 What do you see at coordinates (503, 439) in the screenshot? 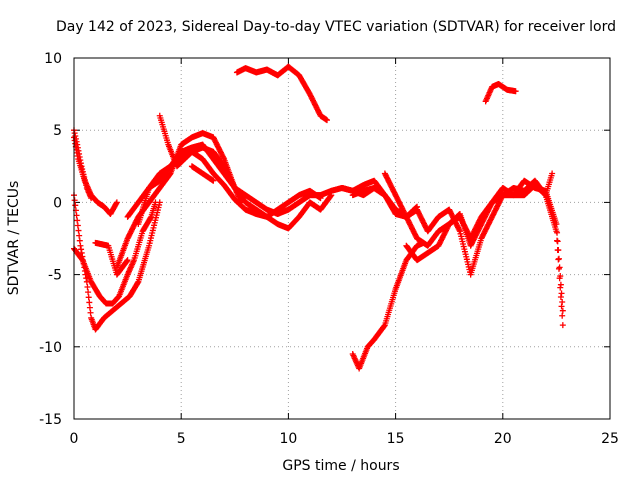
I see `x-tick-label: 20` at bounding box center [503, 439].